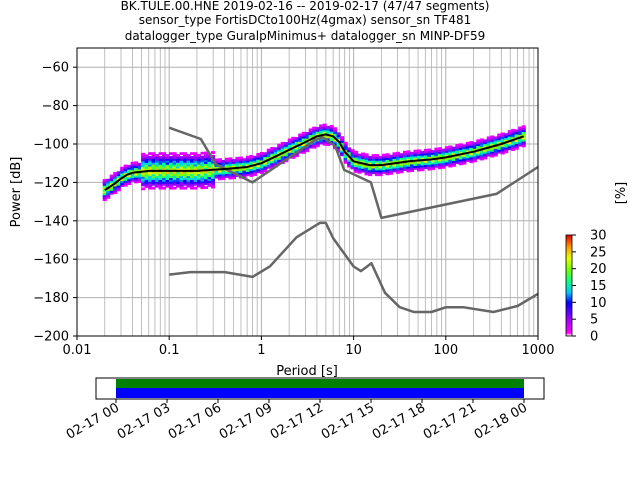 This screenshot has width=640, height=480. I want to click on y-tick-label: −60, so click(55, 68).